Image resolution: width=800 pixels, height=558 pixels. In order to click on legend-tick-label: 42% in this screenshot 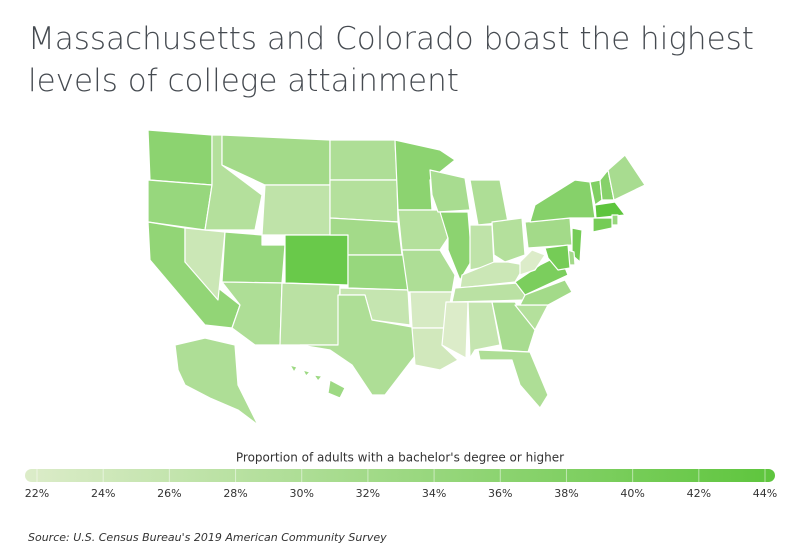, I will do `click(699, 493)`.